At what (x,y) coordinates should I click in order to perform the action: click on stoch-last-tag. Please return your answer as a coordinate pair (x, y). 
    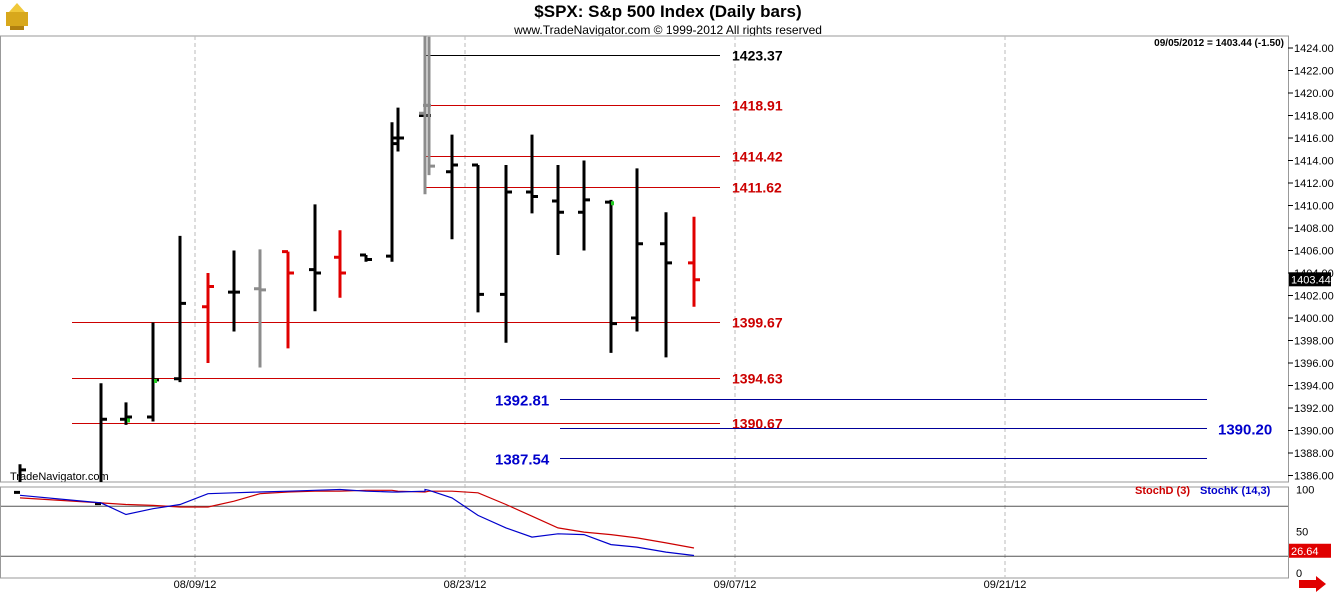
    Looking at the image, I should click on (1310, 550).